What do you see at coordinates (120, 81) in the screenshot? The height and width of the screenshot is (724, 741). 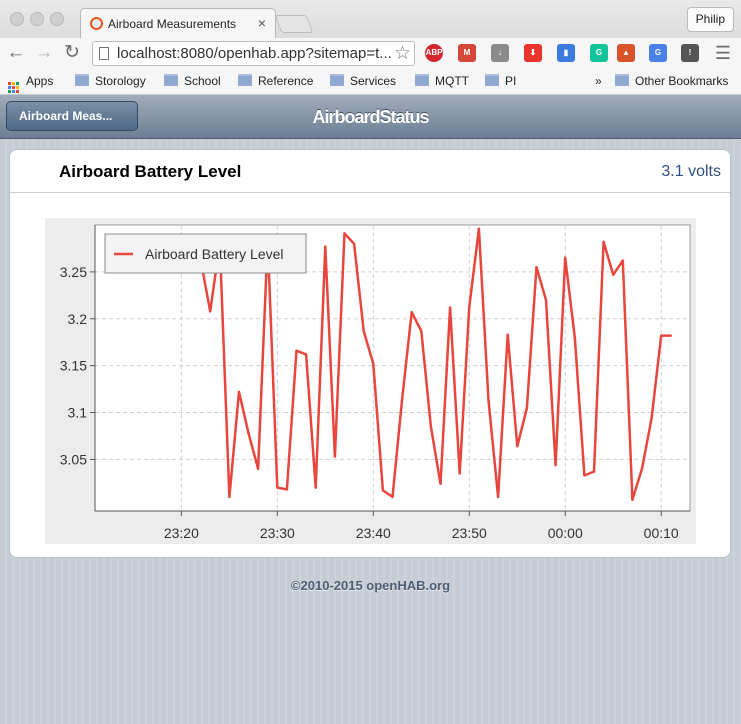 I see `bookmark-label: Storology` at bounding box center [120, 81].